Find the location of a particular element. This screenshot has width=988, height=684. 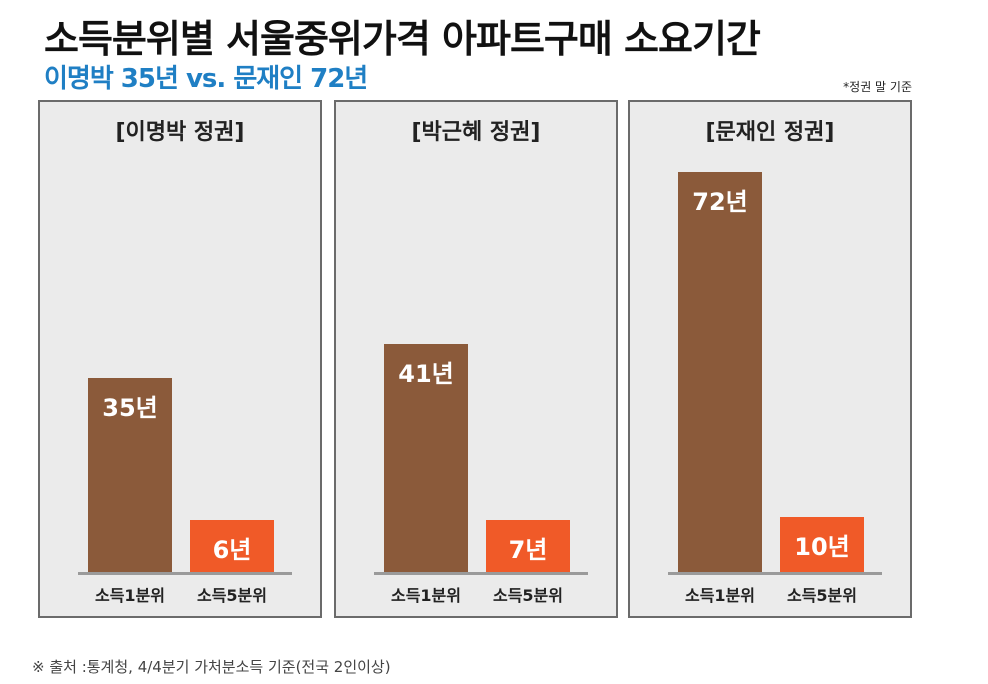

bar-value-label: 35년 is located at coordinates (130, 407).